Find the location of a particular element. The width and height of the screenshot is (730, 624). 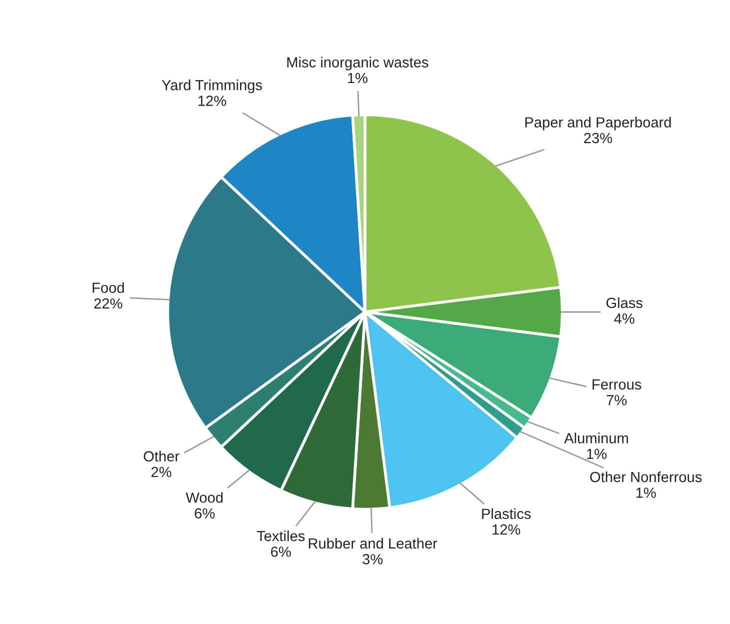

slice-label: Ferrous is located at coordinates (617, 384).